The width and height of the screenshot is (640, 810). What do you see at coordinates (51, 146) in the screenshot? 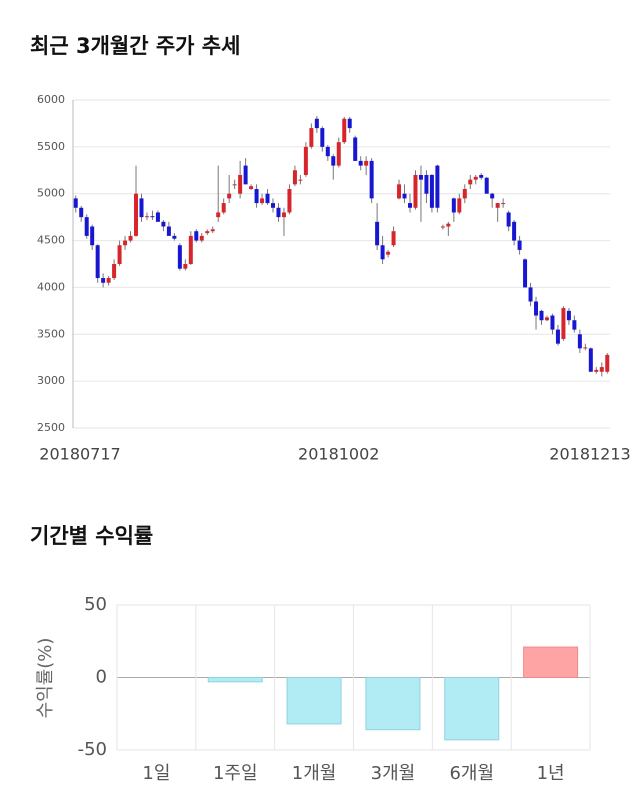
I see `y-tick-label: 5500` at bounding box center [51, 146].